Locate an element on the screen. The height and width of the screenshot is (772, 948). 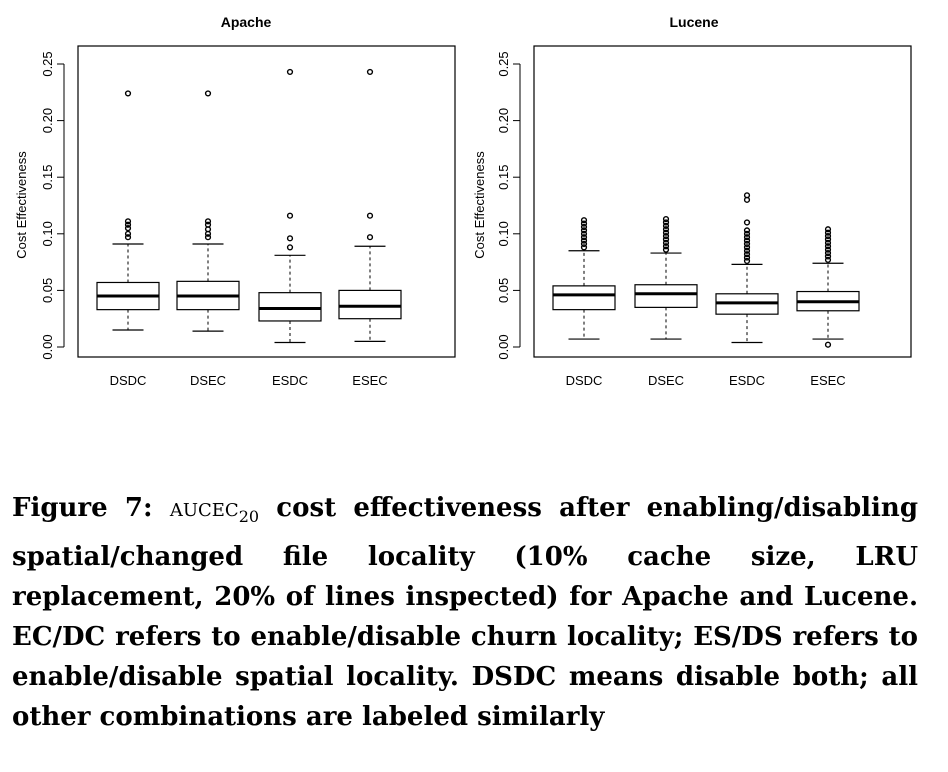
caption-metric-subscript: 20 is located at coordinates (249, 517).